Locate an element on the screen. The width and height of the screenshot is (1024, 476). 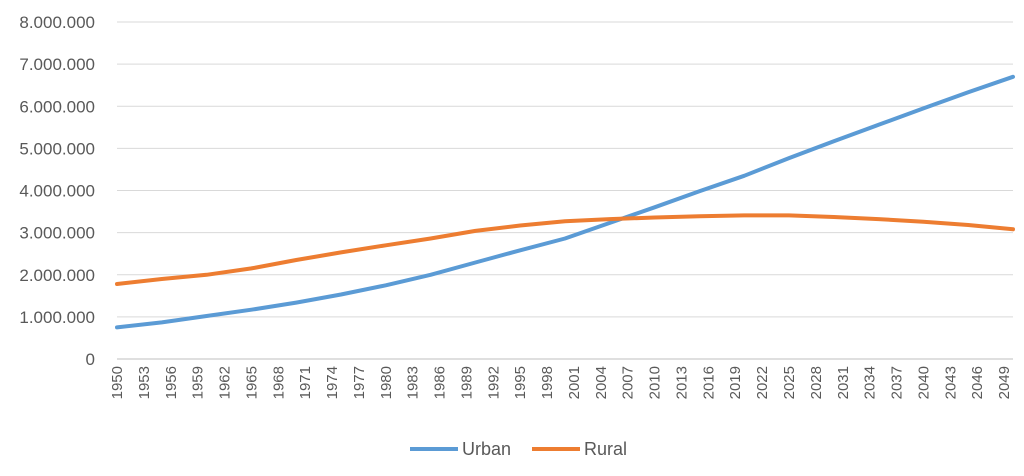
legend: Urban Rural is located at coordinates (518, 449).